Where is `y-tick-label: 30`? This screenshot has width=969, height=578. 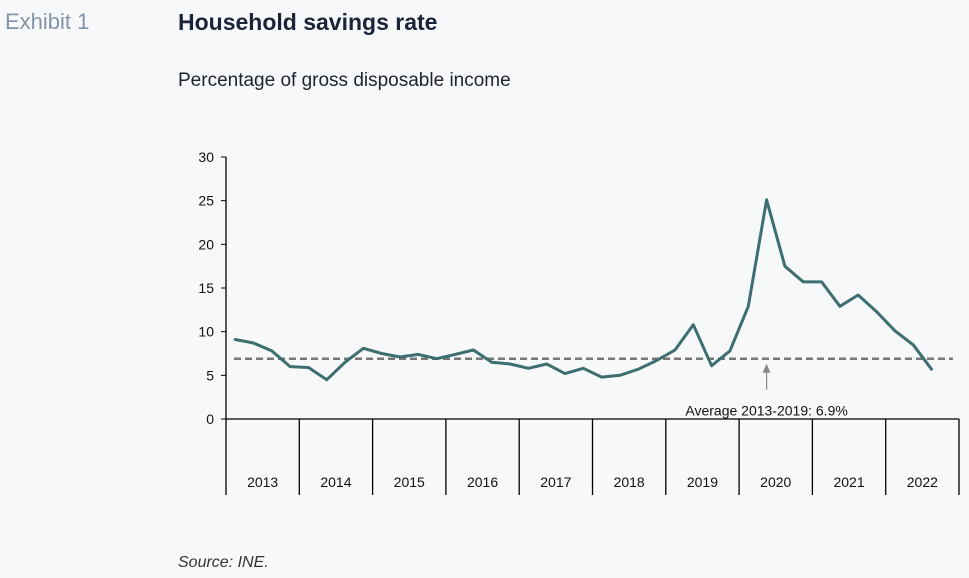
y-tick-label: 30 is located at coordinates (206, 157).